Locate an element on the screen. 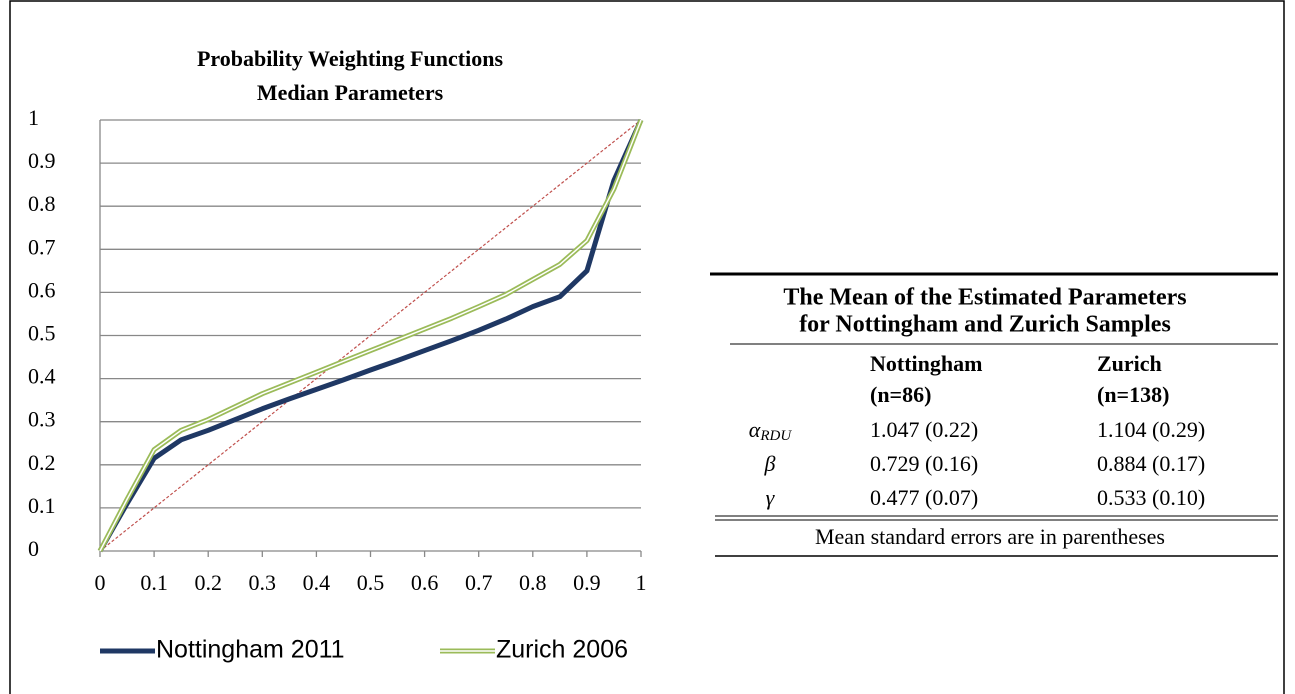  x-tick-label: 0.9 is located at coordinates (587, 582).